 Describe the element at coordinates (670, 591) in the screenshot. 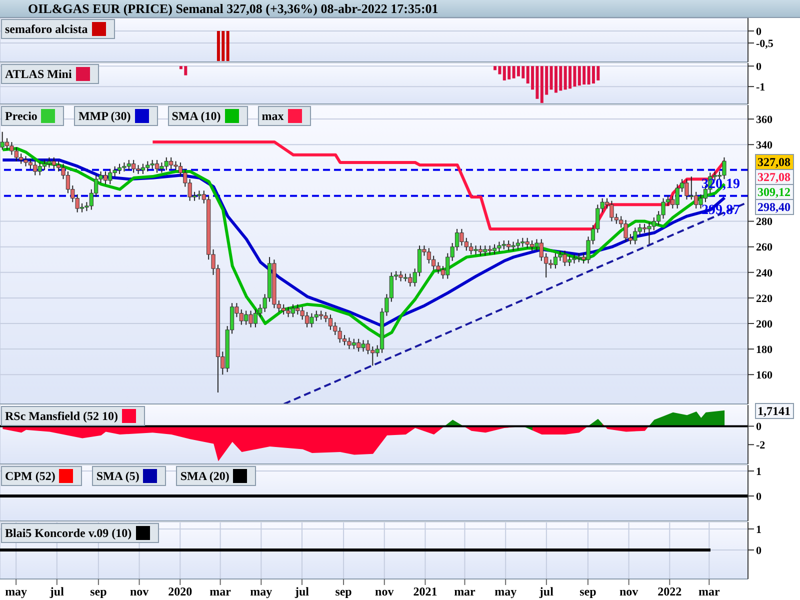

I see `x-tick-label: 2022` at that location.